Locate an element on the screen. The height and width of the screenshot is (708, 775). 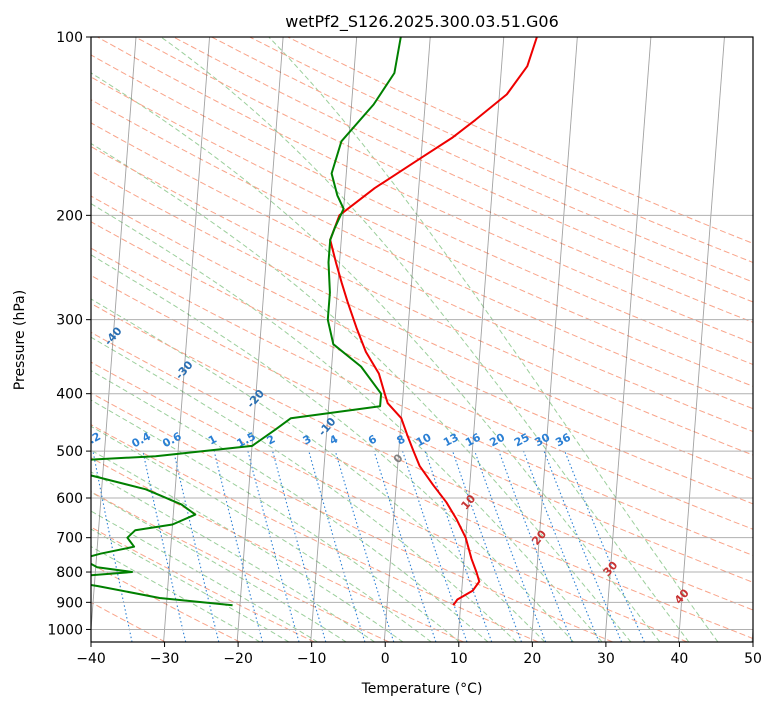
y-tick-label: 800 is located at coordinates (69, 573).